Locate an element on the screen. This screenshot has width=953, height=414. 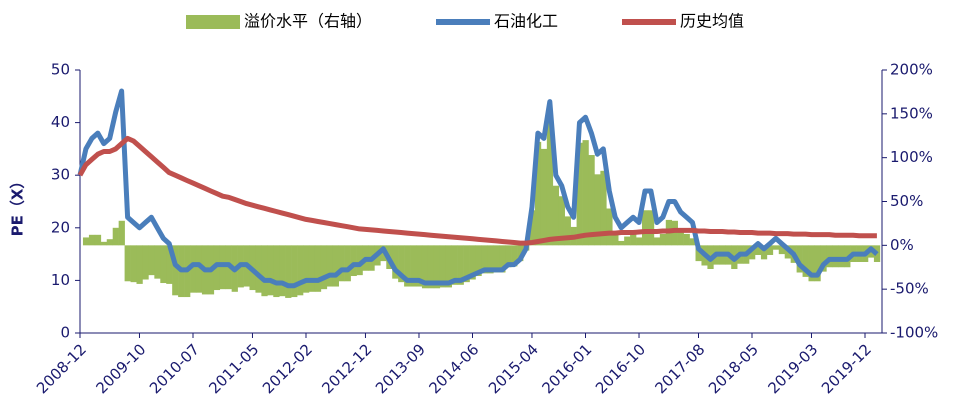
y2-tick-label: -100% is located at coordinates (914, 333).